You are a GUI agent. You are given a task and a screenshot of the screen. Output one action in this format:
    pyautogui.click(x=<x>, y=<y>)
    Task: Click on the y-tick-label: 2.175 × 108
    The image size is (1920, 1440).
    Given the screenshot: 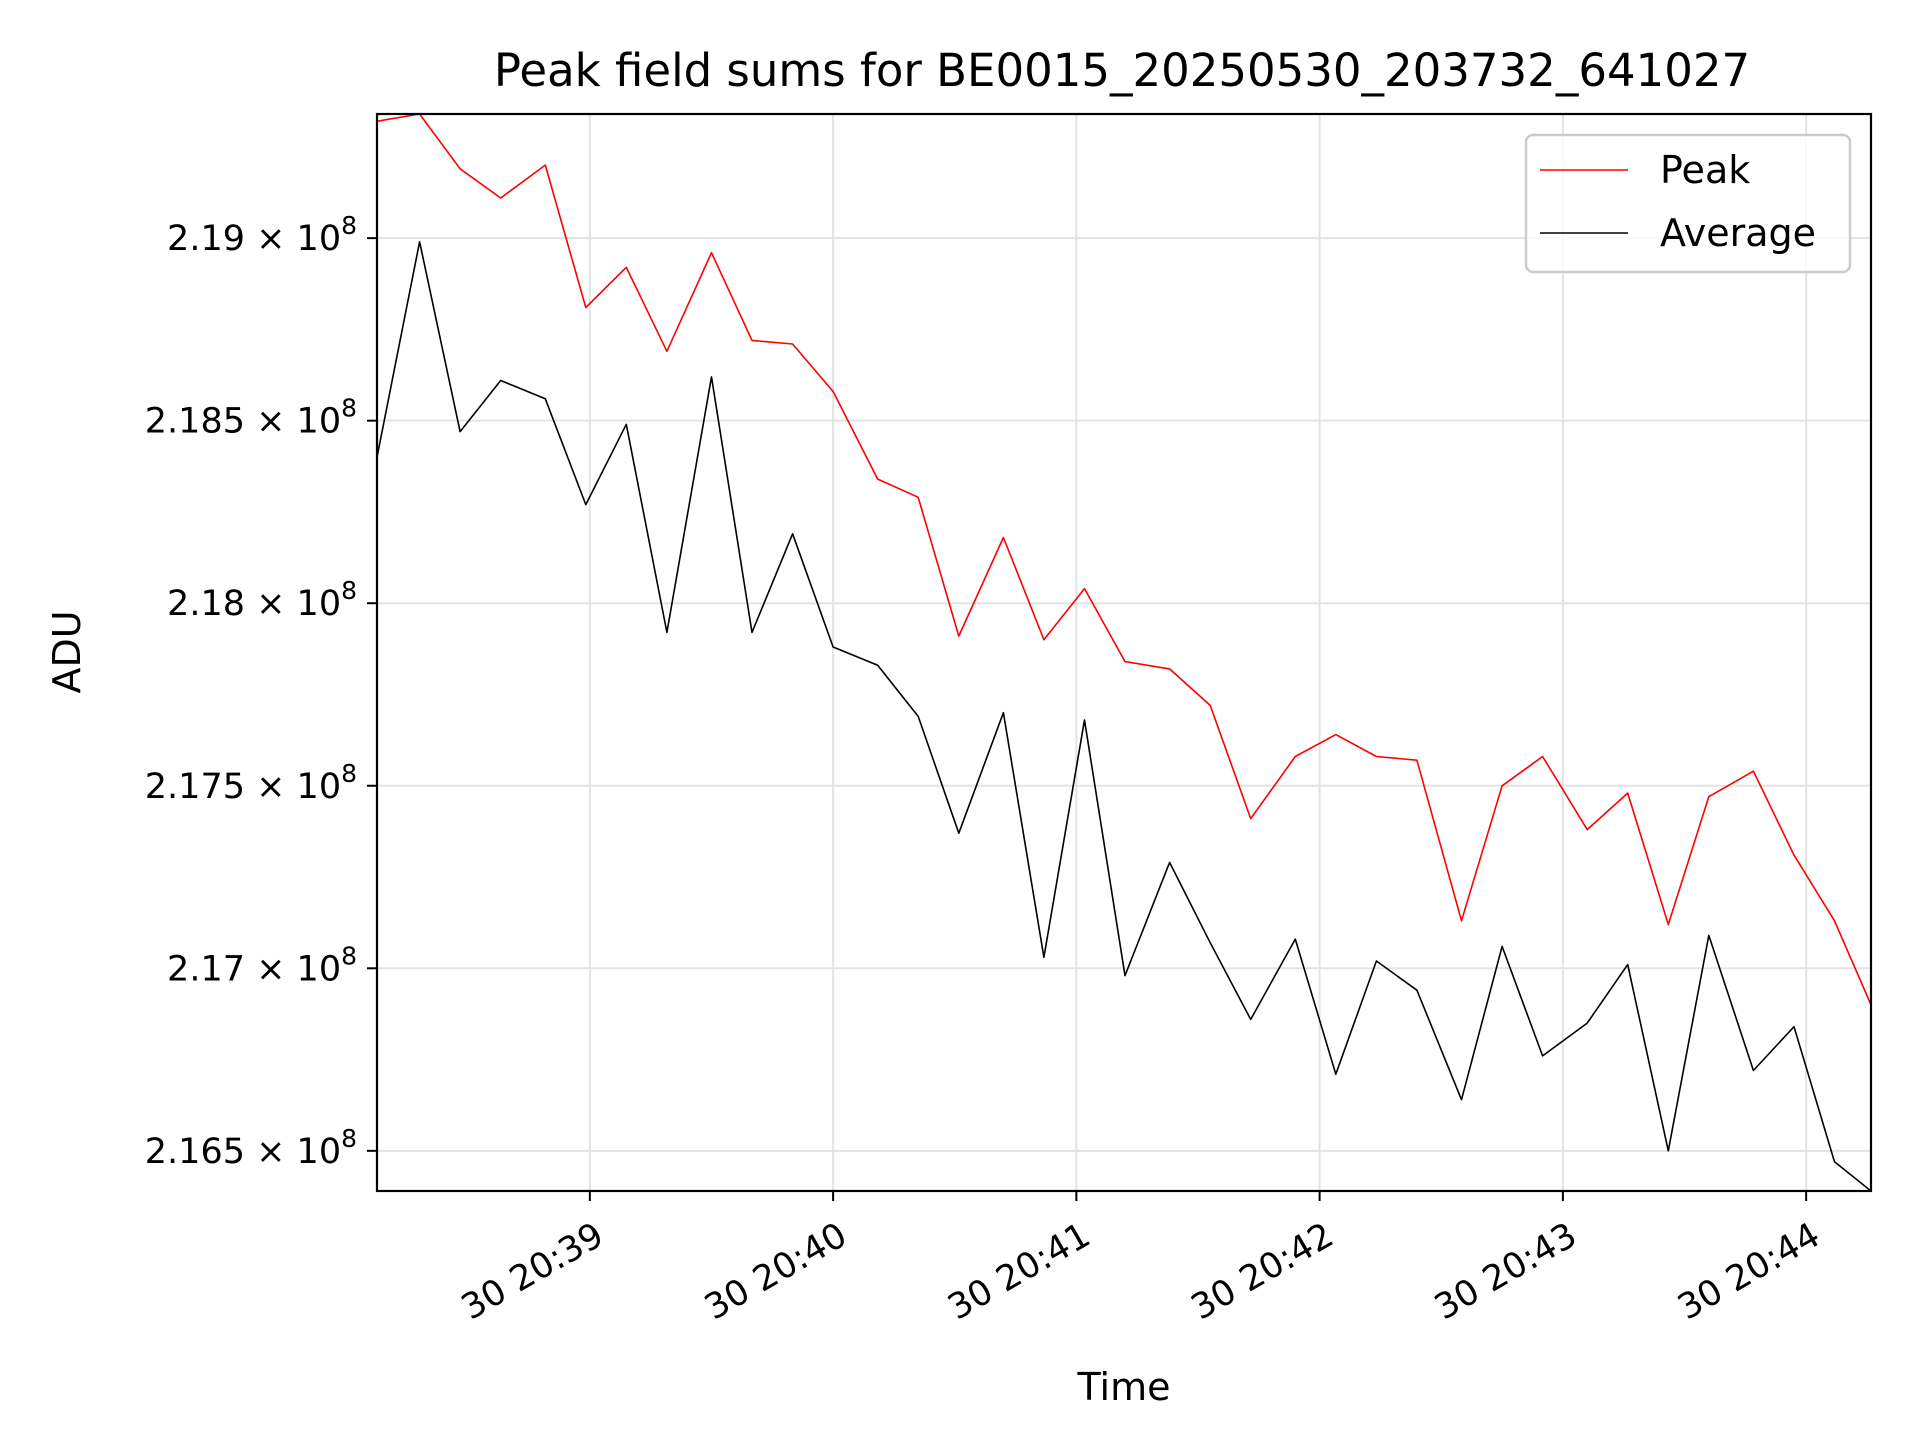 What is the action you would take?
    pyautogui.click(x=251, y=783)
    